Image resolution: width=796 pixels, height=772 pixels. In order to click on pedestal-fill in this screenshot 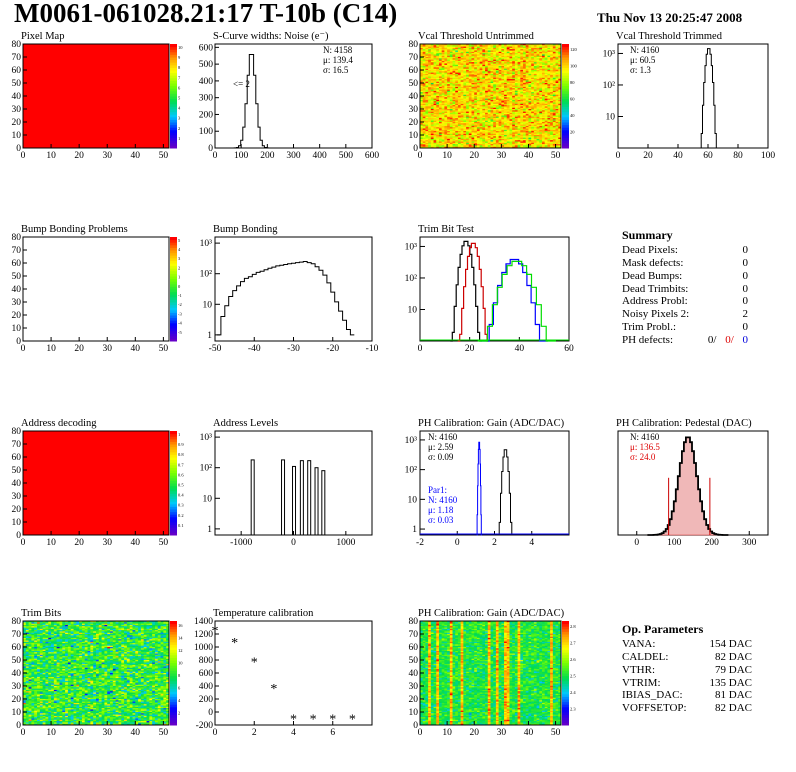, I will do `click(688, 486)`.